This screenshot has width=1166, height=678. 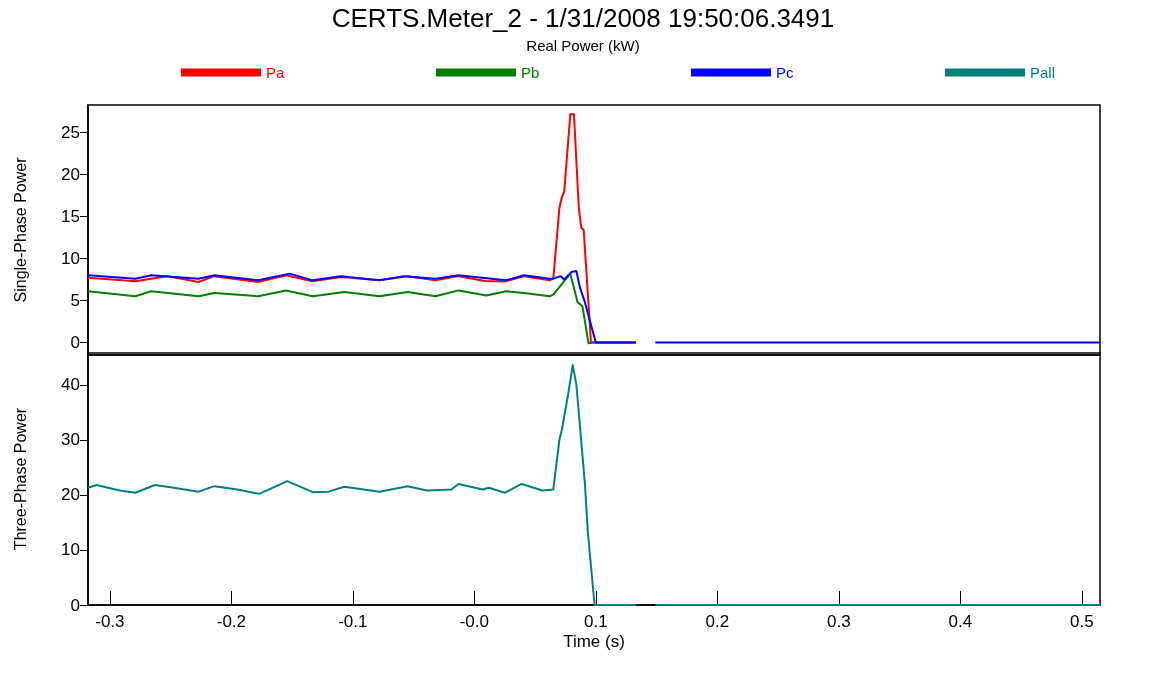 What do you see at coordinates (594, 641) in the screenshot?
I see `x-axis-title: Time (s)` at bounding box center [594, 641].